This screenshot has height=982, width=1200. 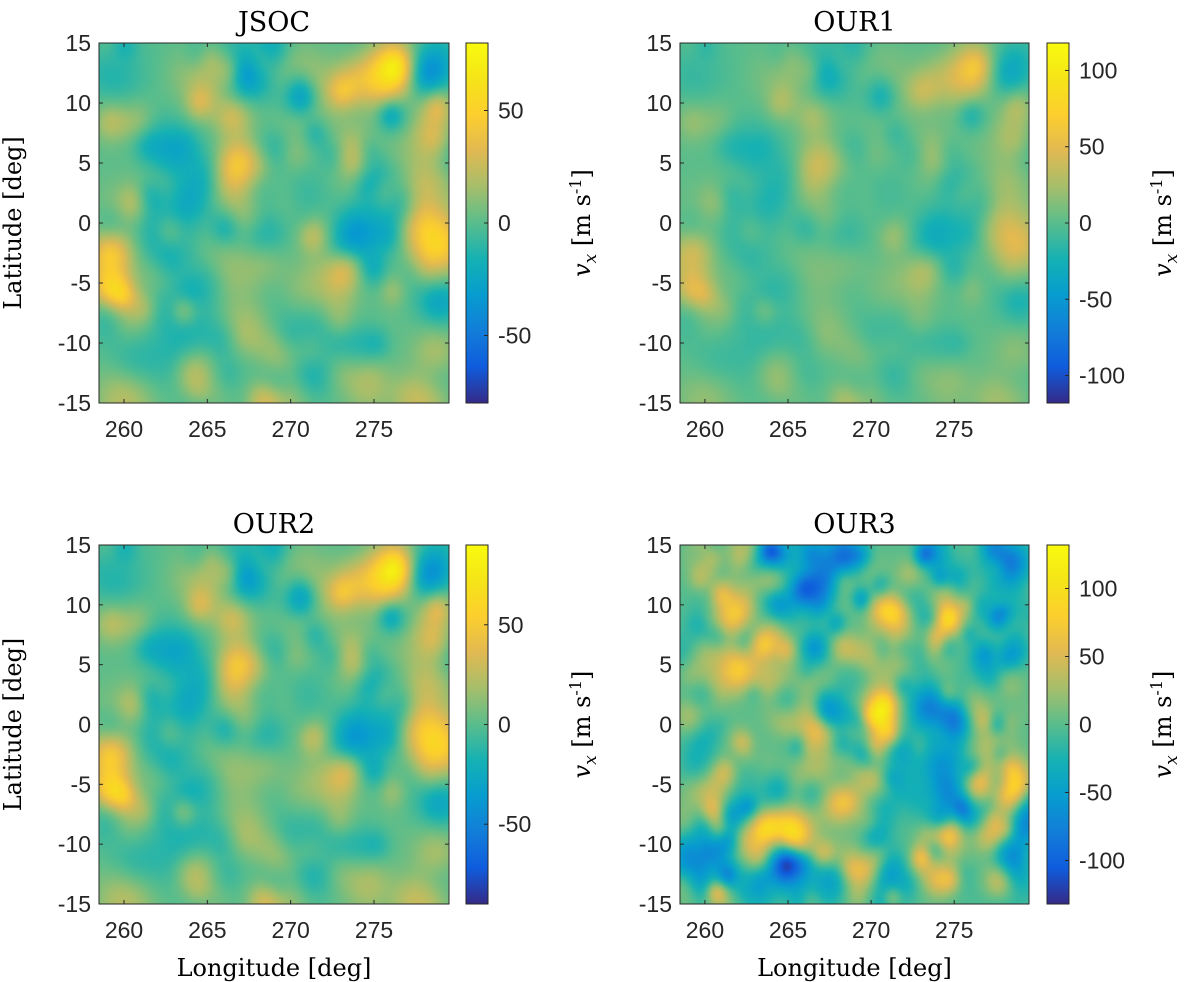 I want to click on panel-title: JSOC, so click(x=272, y=22).